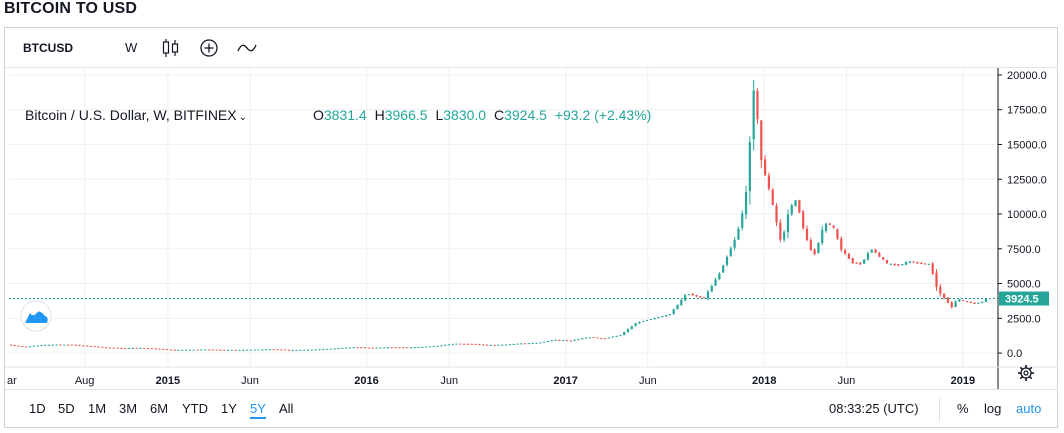 This screenshot has height=433, width=1064. What do you see at coordinates (1027, 145) in the screenshot?
I see `y-tick-label: 15000.0` at bounding box center [1027, 145].